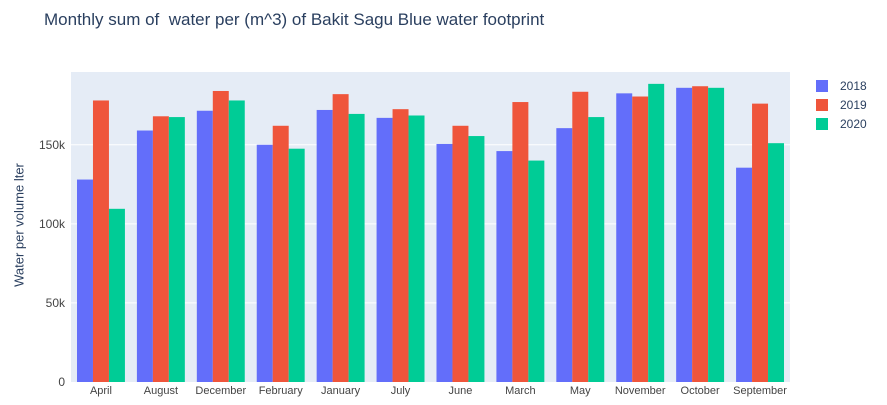 The width and height of the screenshot is (887, 405). I want to click on bar-2020-december, so click(236, 241).